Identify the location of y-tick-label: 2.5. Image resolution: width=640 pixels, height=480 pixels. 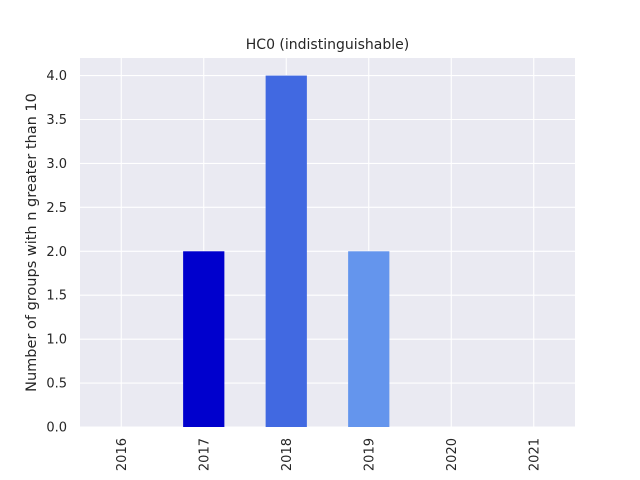
(56, 208).